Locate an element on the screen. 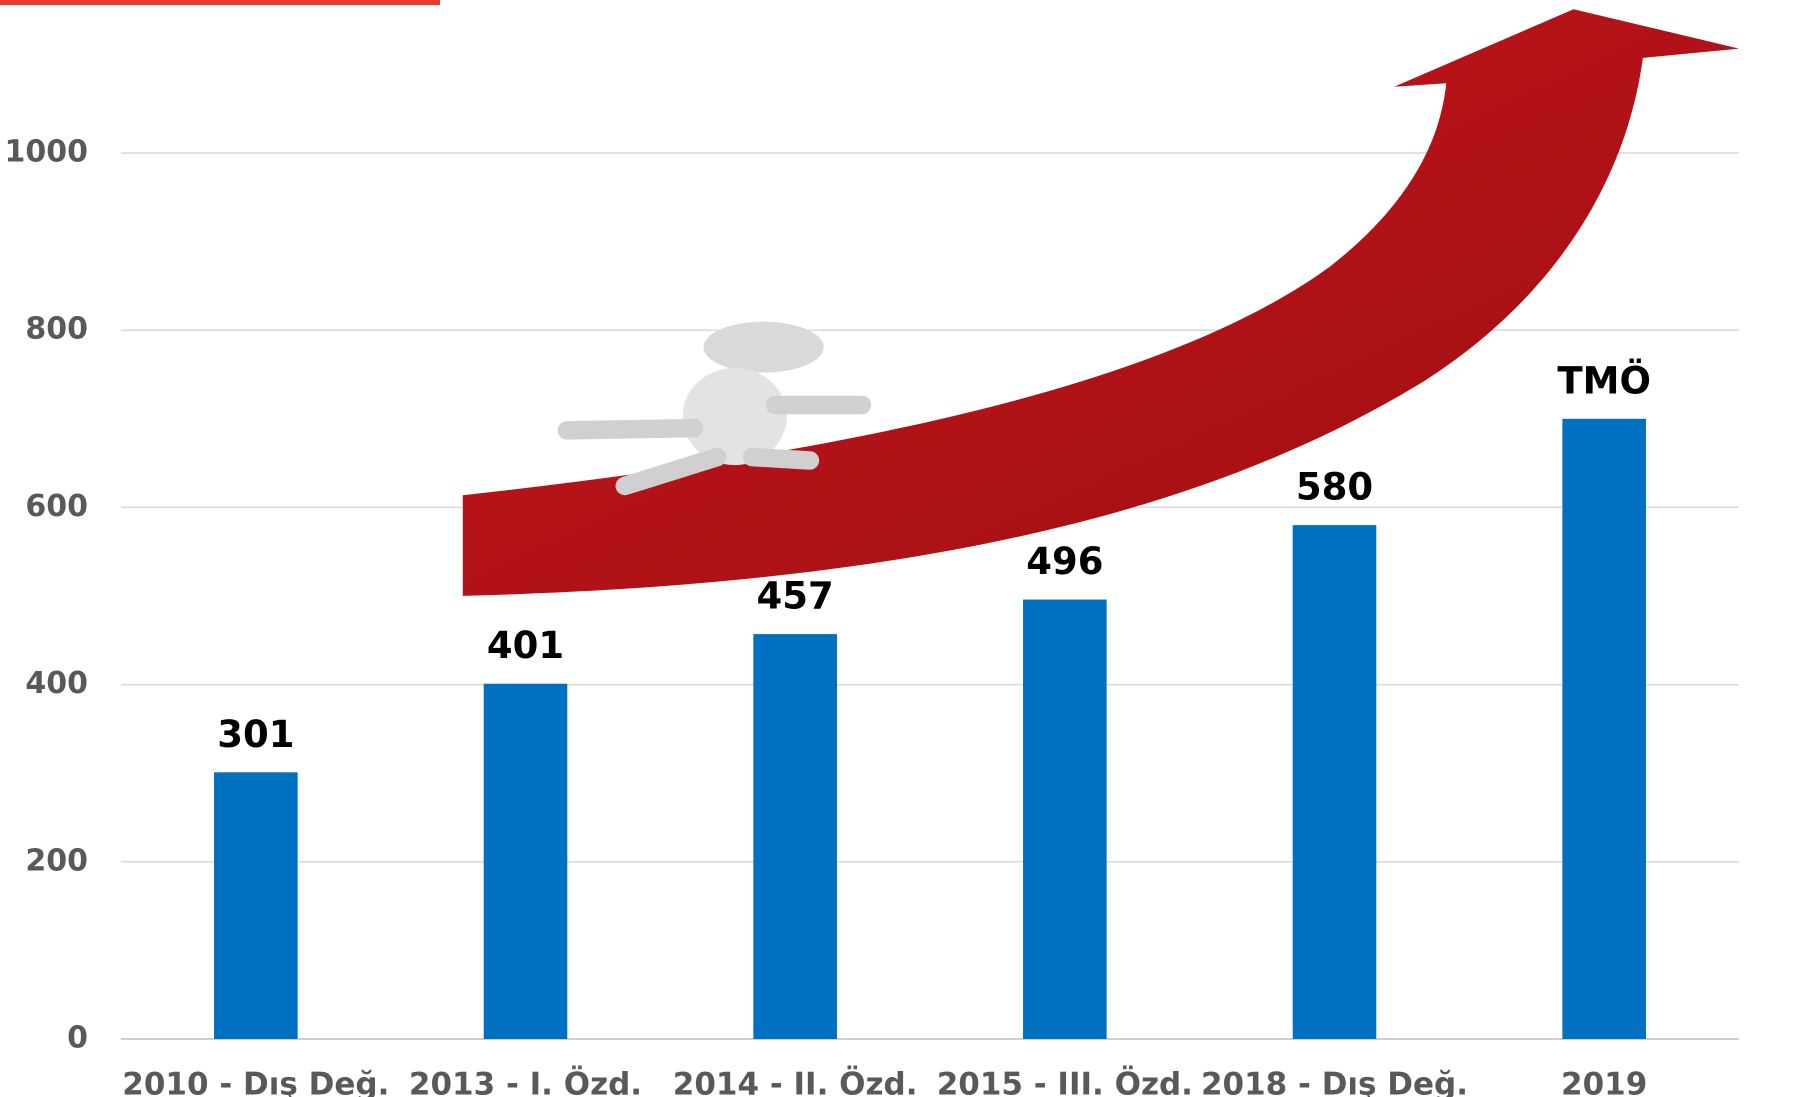 The width and height of the screenshot is (1796, 1097). y-tick-label: 1000 is located at coordinates (47, 152).